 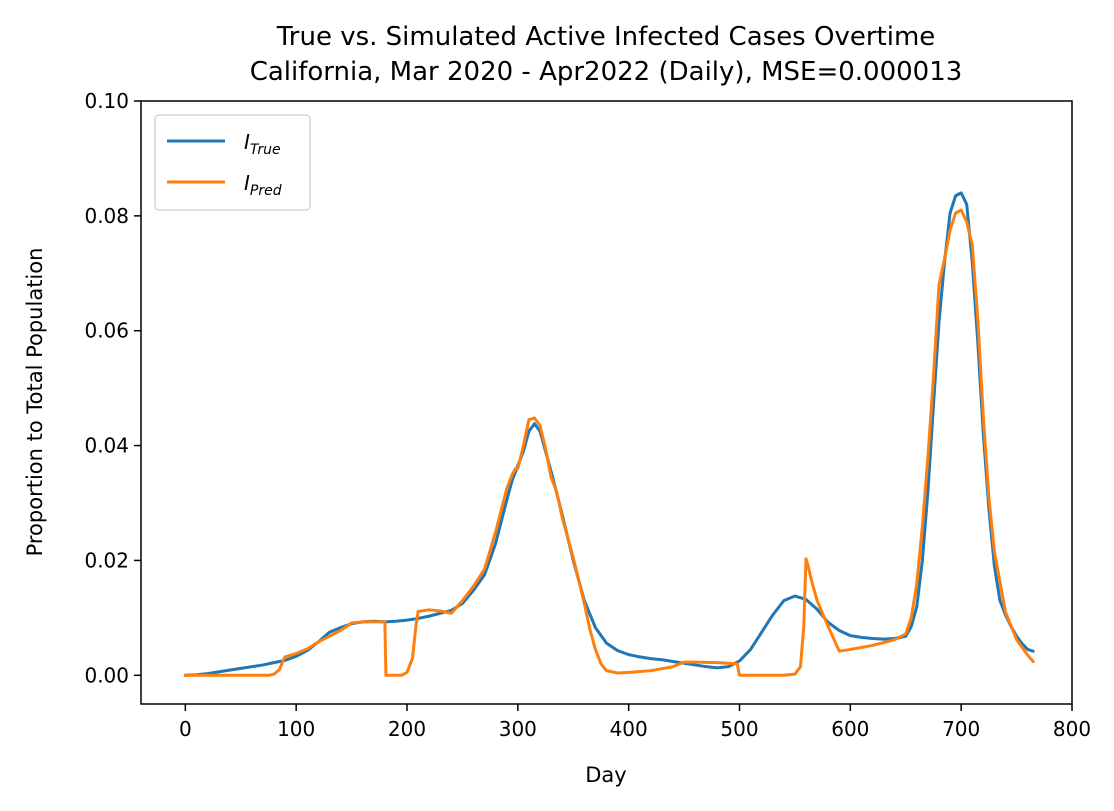 What do you see at coordinates (106, 216) in the screenshot?
I see `y-tick-label: 0.08` at bounding box center [106, 216].